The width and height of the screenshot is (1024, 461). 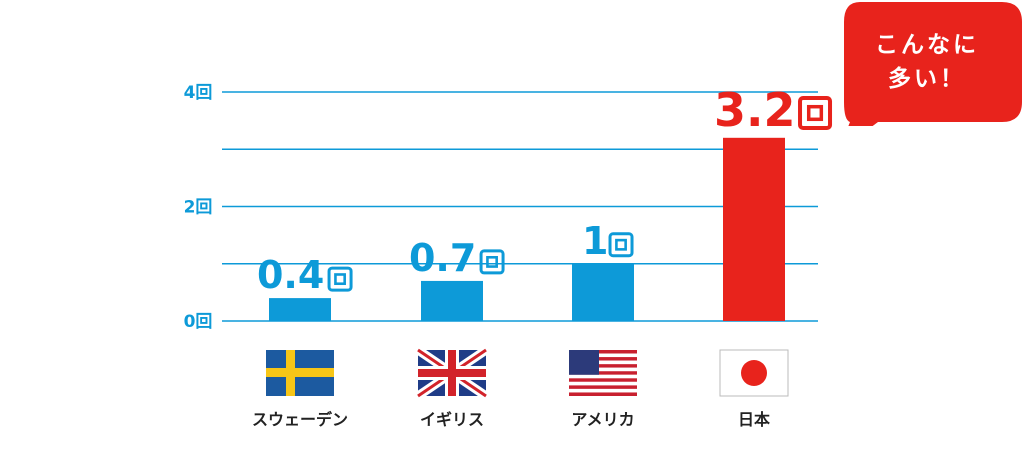 I want to click on category-labels: スウェーデン イギリス アメリカ 日本, so click(x=511, y=419).